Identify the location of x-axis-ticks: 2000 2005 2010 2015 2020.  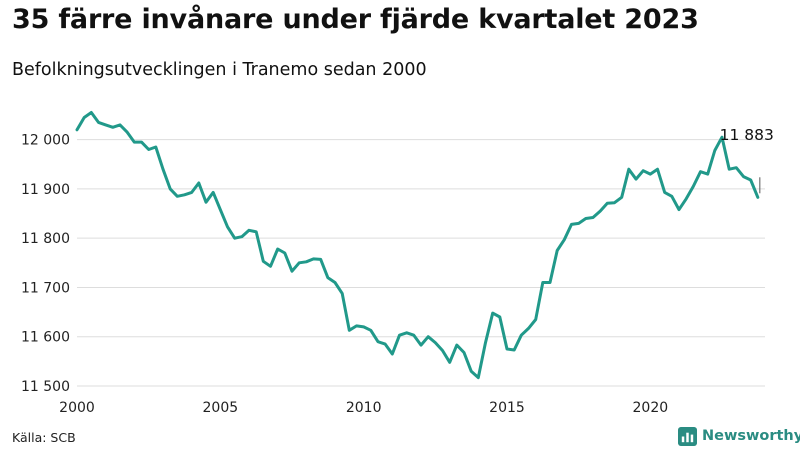
(363, 408).